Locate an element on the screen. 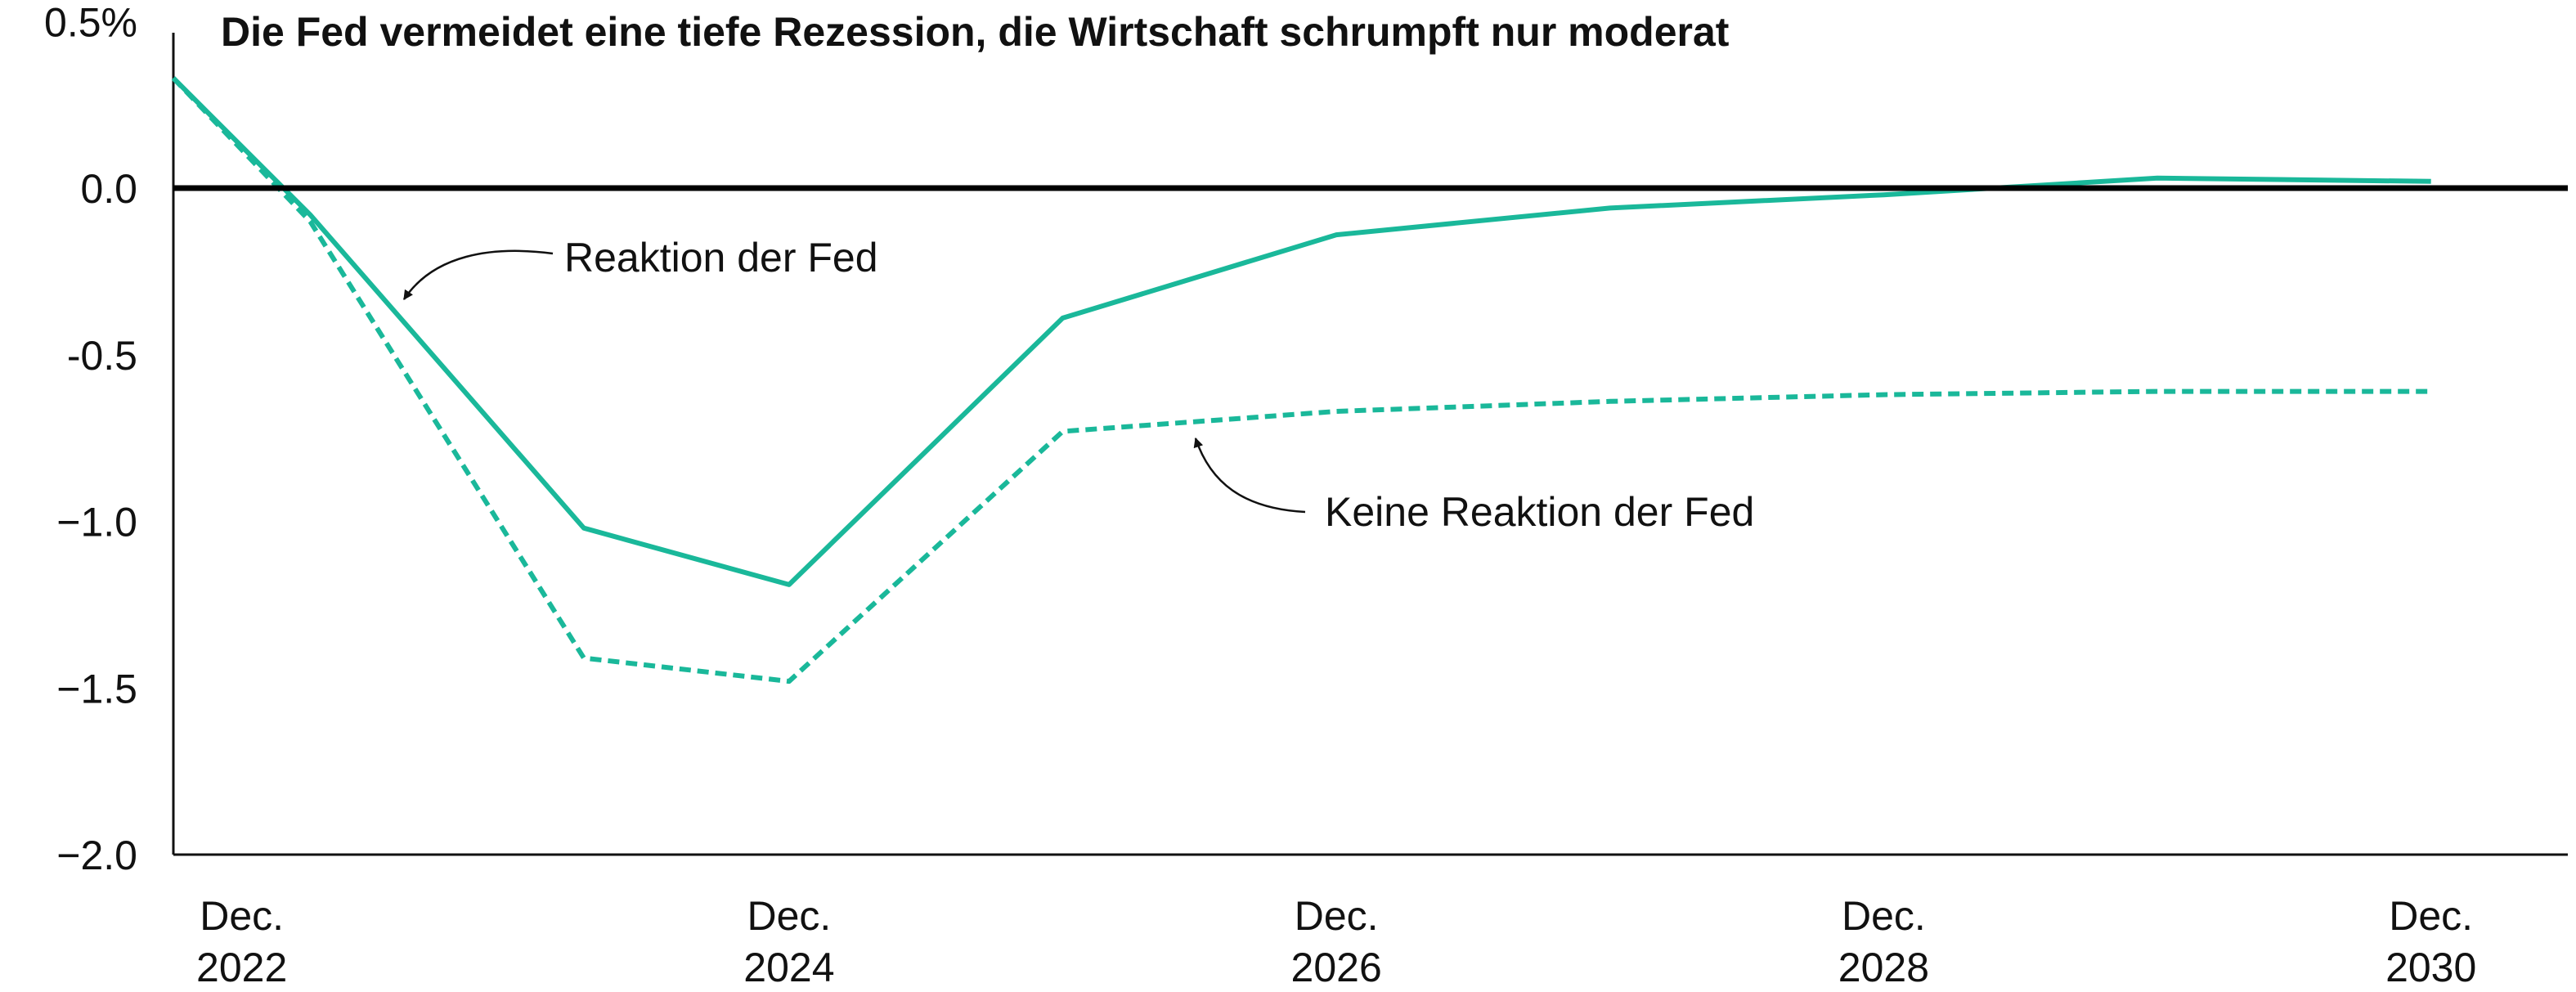  y-tick-label: 0.0 is located at coordinates (108, 189).